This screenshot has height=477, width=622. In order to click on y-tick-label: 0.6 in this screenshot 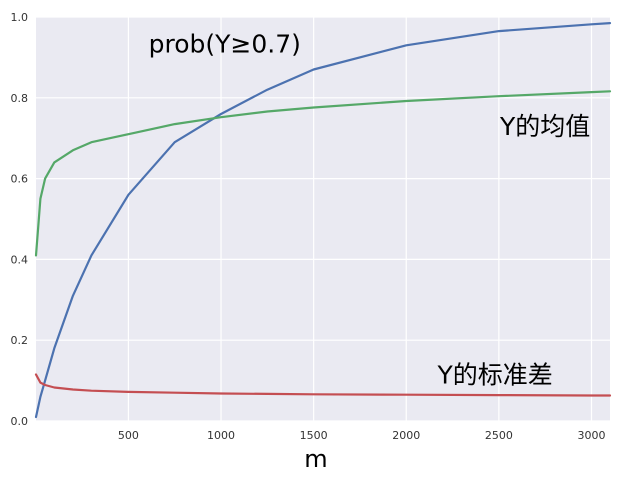, I will do `click(20, 179)`.